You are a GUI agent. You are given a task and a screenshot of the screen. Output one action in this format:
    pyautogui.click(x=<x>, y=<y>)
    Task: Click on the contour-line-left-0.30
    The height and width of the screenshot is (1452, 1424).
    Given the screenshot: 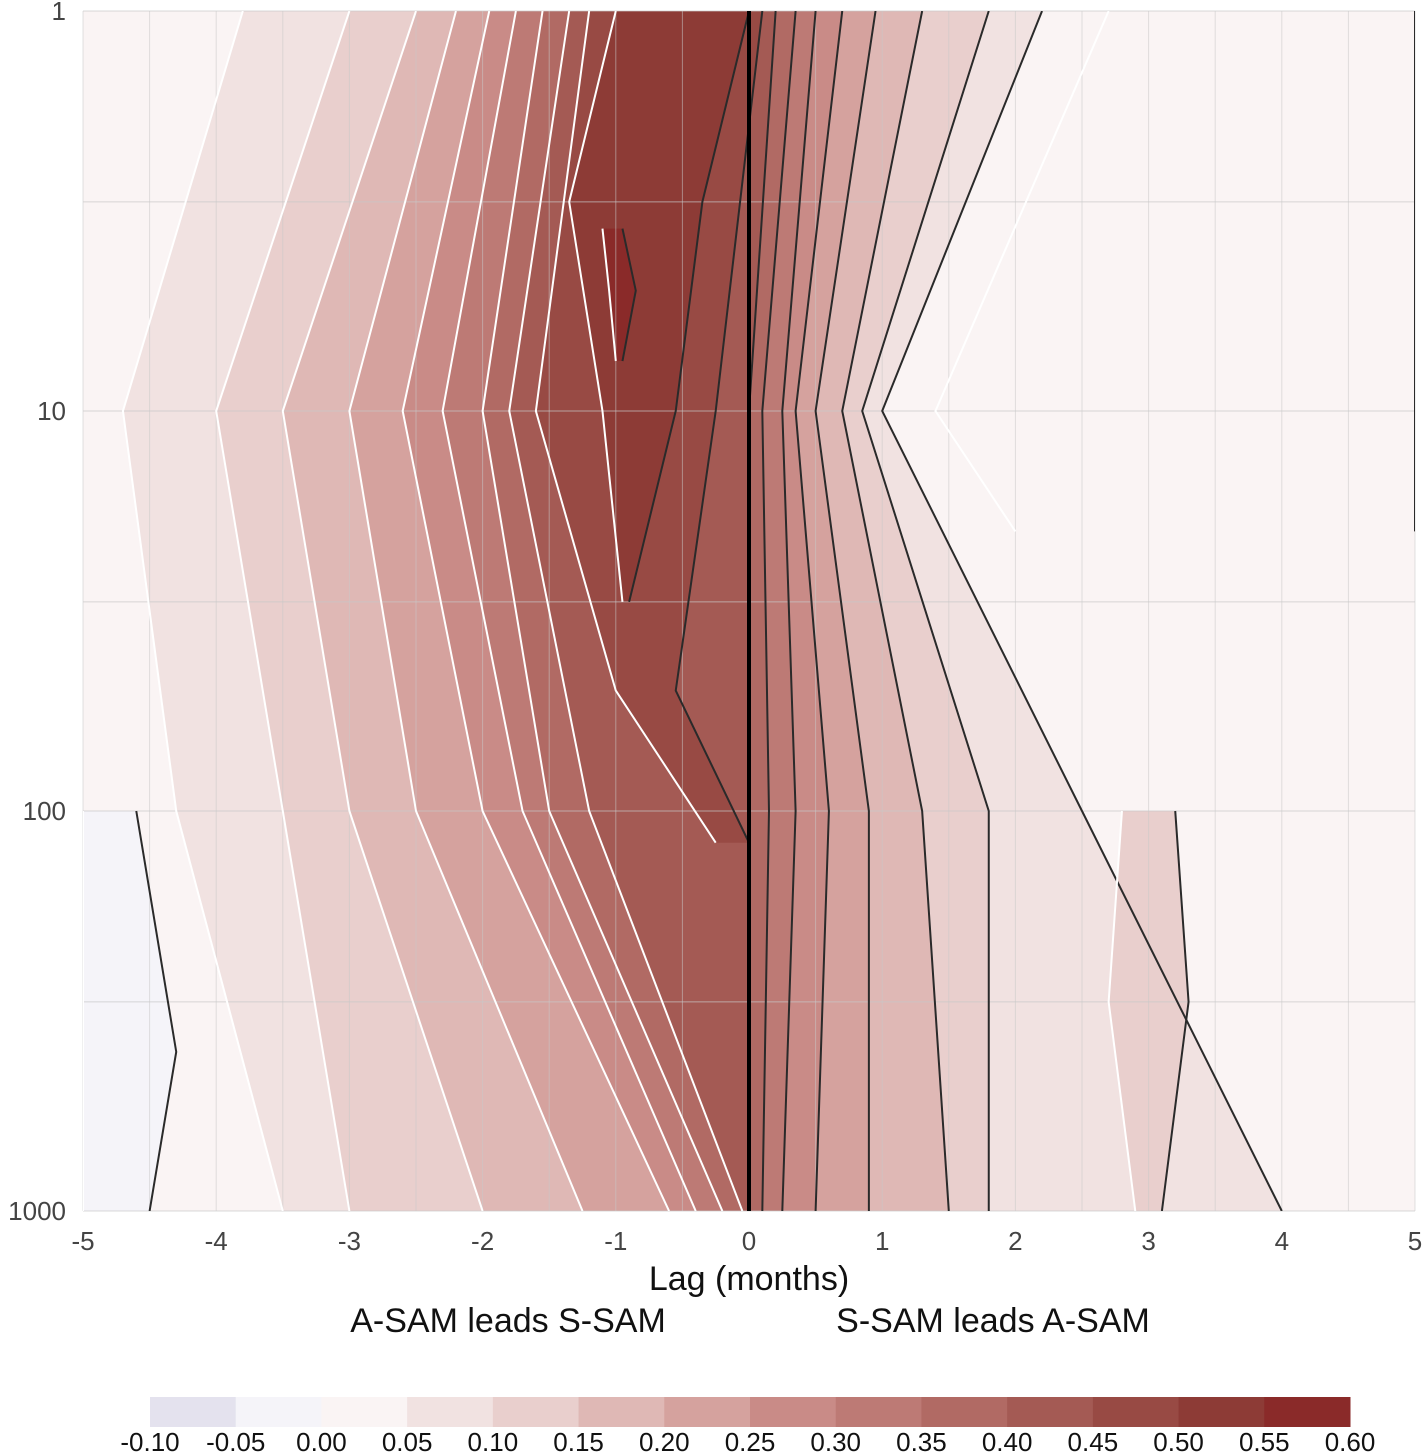 What is the action you would take?
    pyautogui.click(x=569, y=611)
    